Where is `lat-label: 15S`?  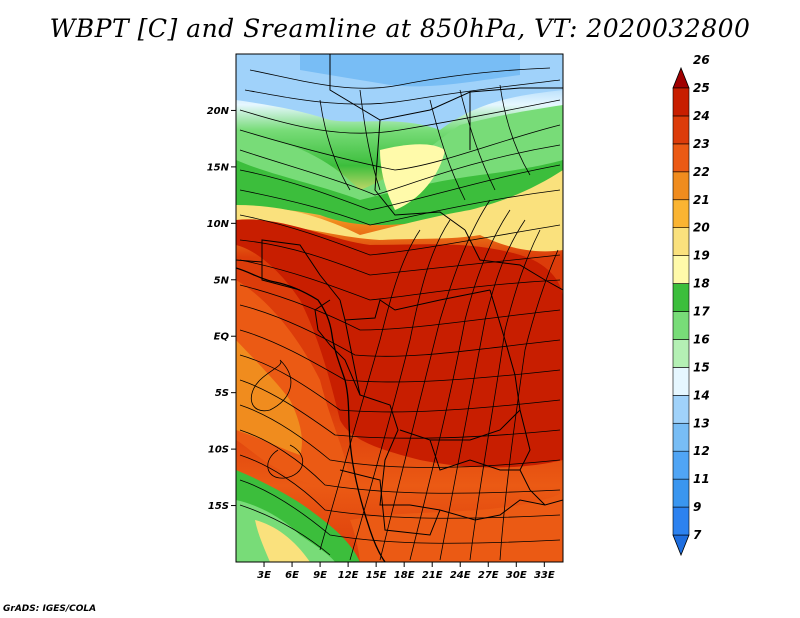 lat-label: 15S is located at coordinates (218, 506).